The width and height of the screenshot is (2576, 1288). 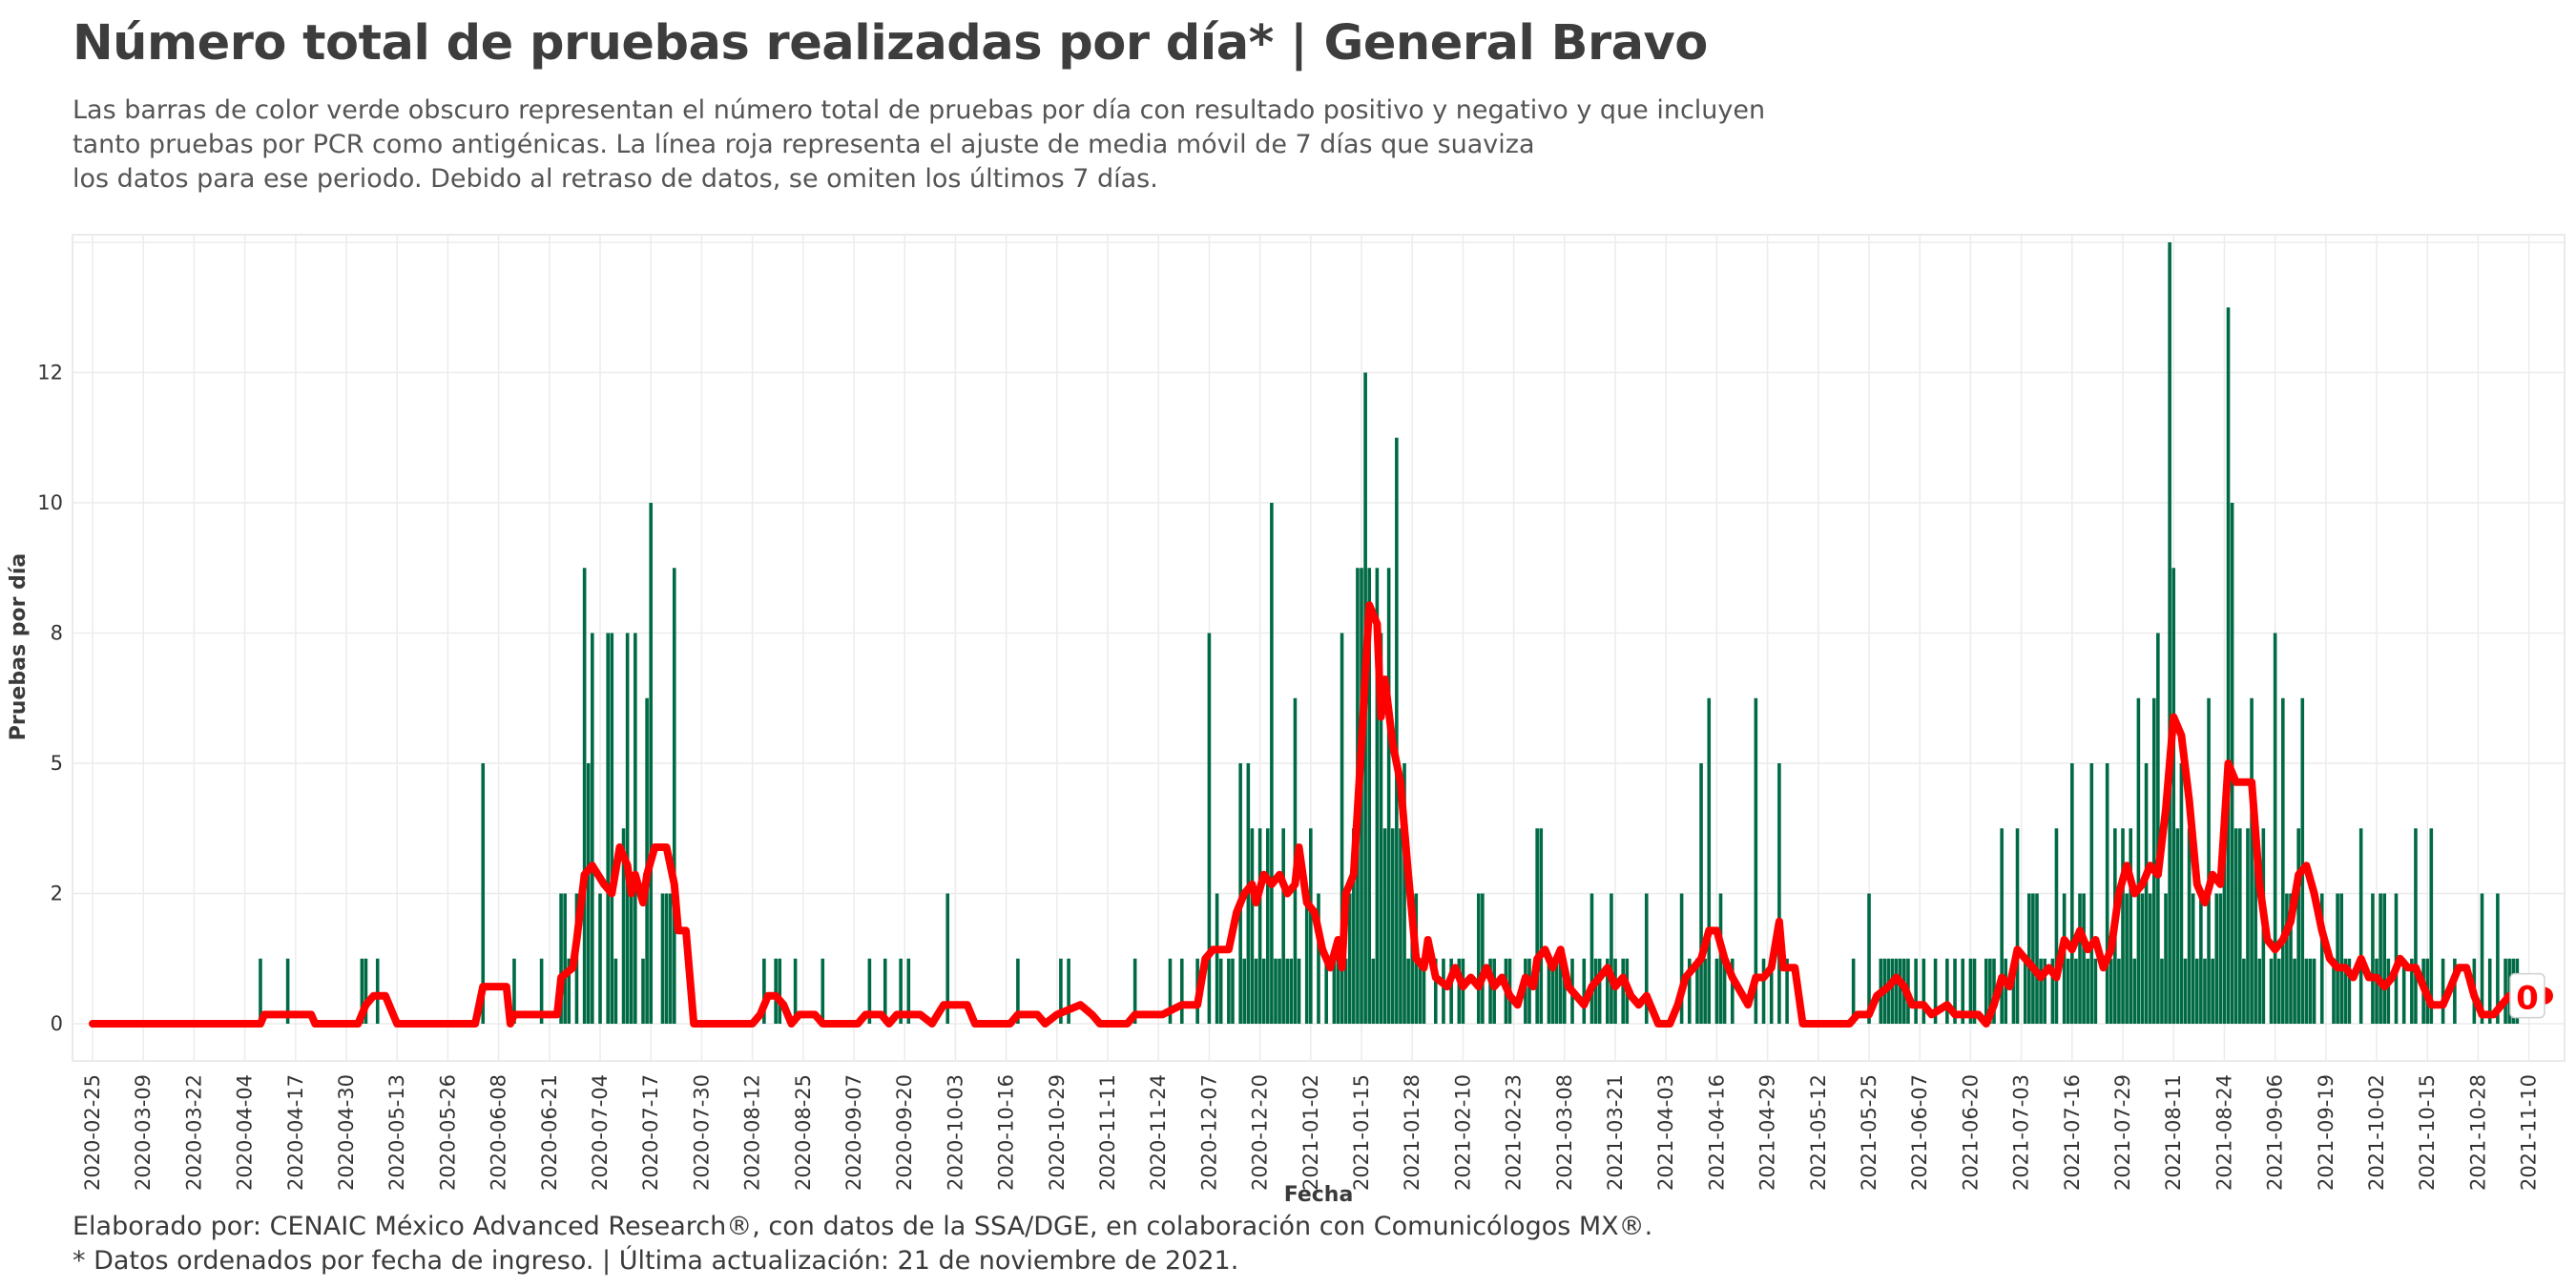 I want to click on x-tick-label: 2021-05-12, so click(x=1818, y=1132).